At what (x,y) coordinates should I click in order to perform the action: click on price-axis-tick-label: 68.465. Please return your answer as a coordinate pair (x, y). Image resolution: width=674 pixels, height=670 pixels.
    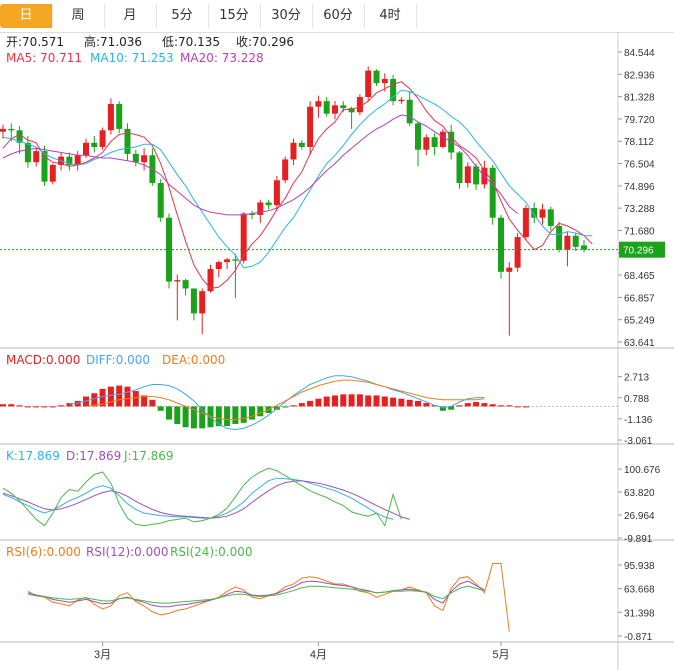
    Looking at the image, I should click on (639, 276).